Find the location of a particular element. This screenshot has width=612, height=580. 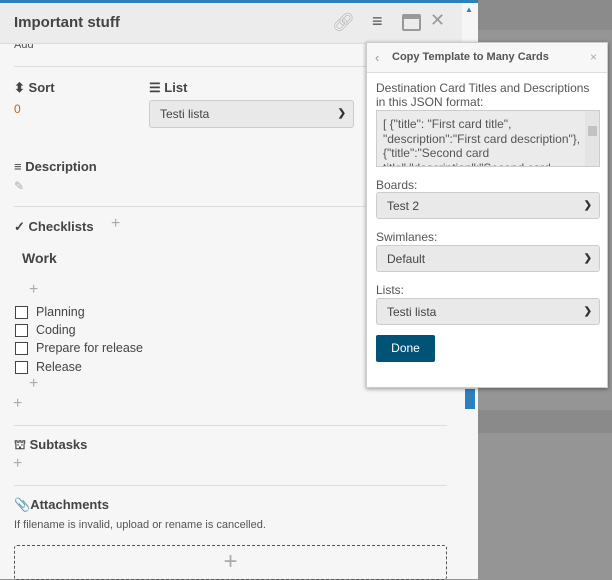

sitemap-icon: ⛫ is located at coordinates (20, 444).